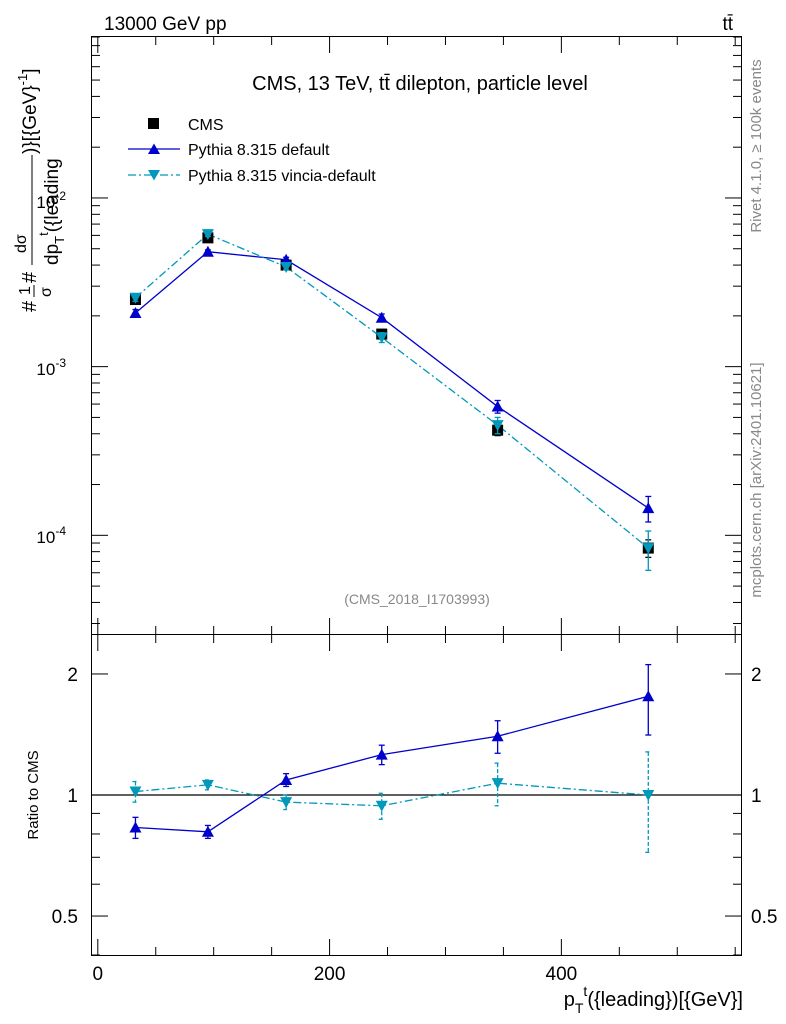  I want to click on rivet-version-label: Rivet 4.1.0, ≥ 100k events, so click(756, 145).